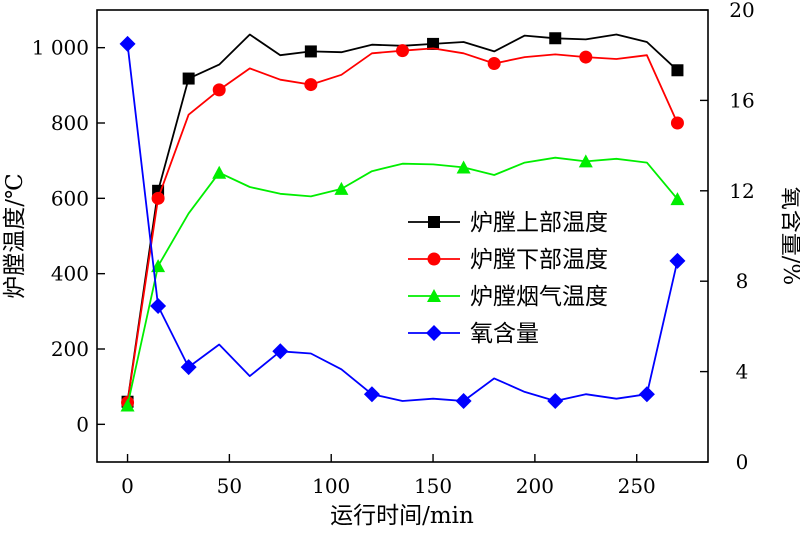  What do you see at coordinates (82, 424) in the screenshot?
I see `y-tick-label: 0` at bounding box center [82, 424].